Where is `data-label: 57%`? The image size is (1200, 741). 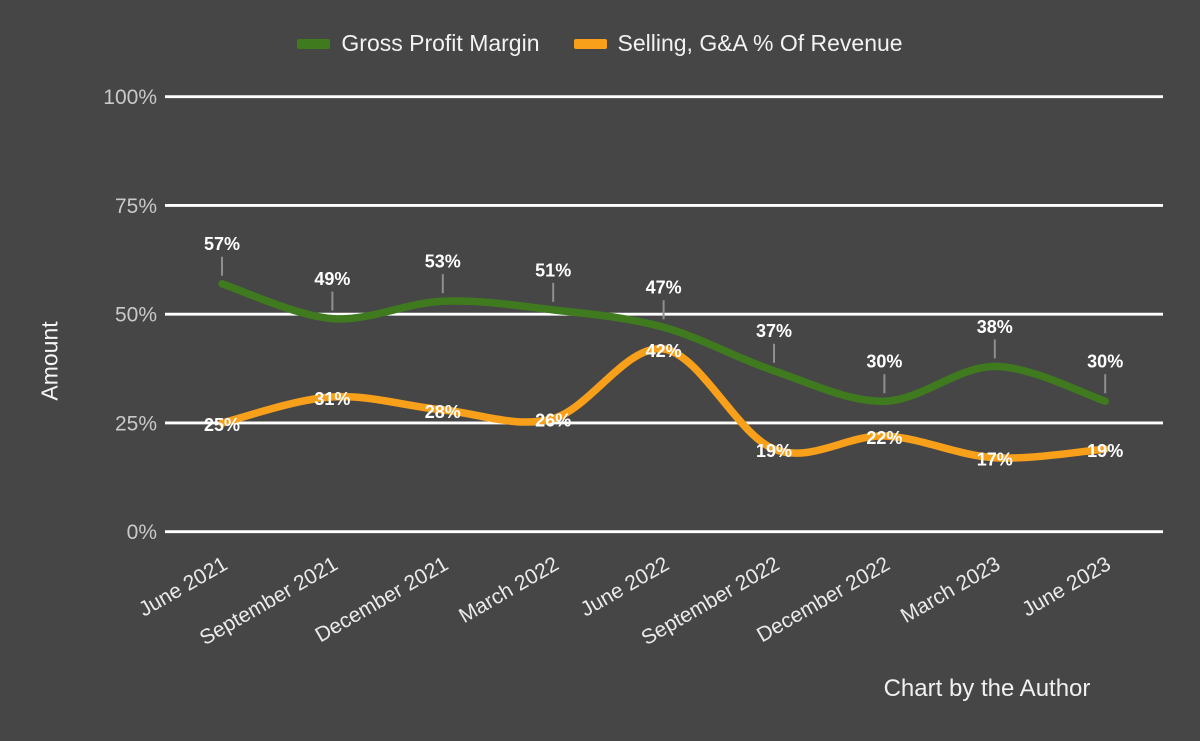 data-label: 57% is located at coordinates (222, 244).